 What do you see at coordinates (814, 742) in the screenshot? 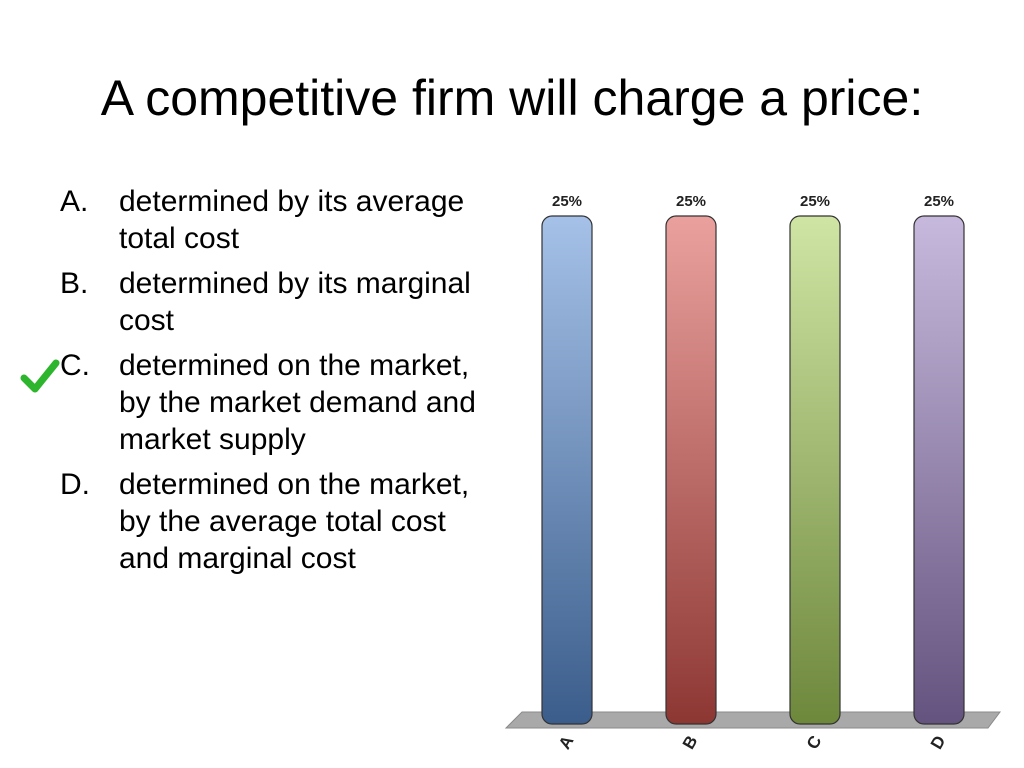
I see `category-label: C` at bounding box center [814, 742].